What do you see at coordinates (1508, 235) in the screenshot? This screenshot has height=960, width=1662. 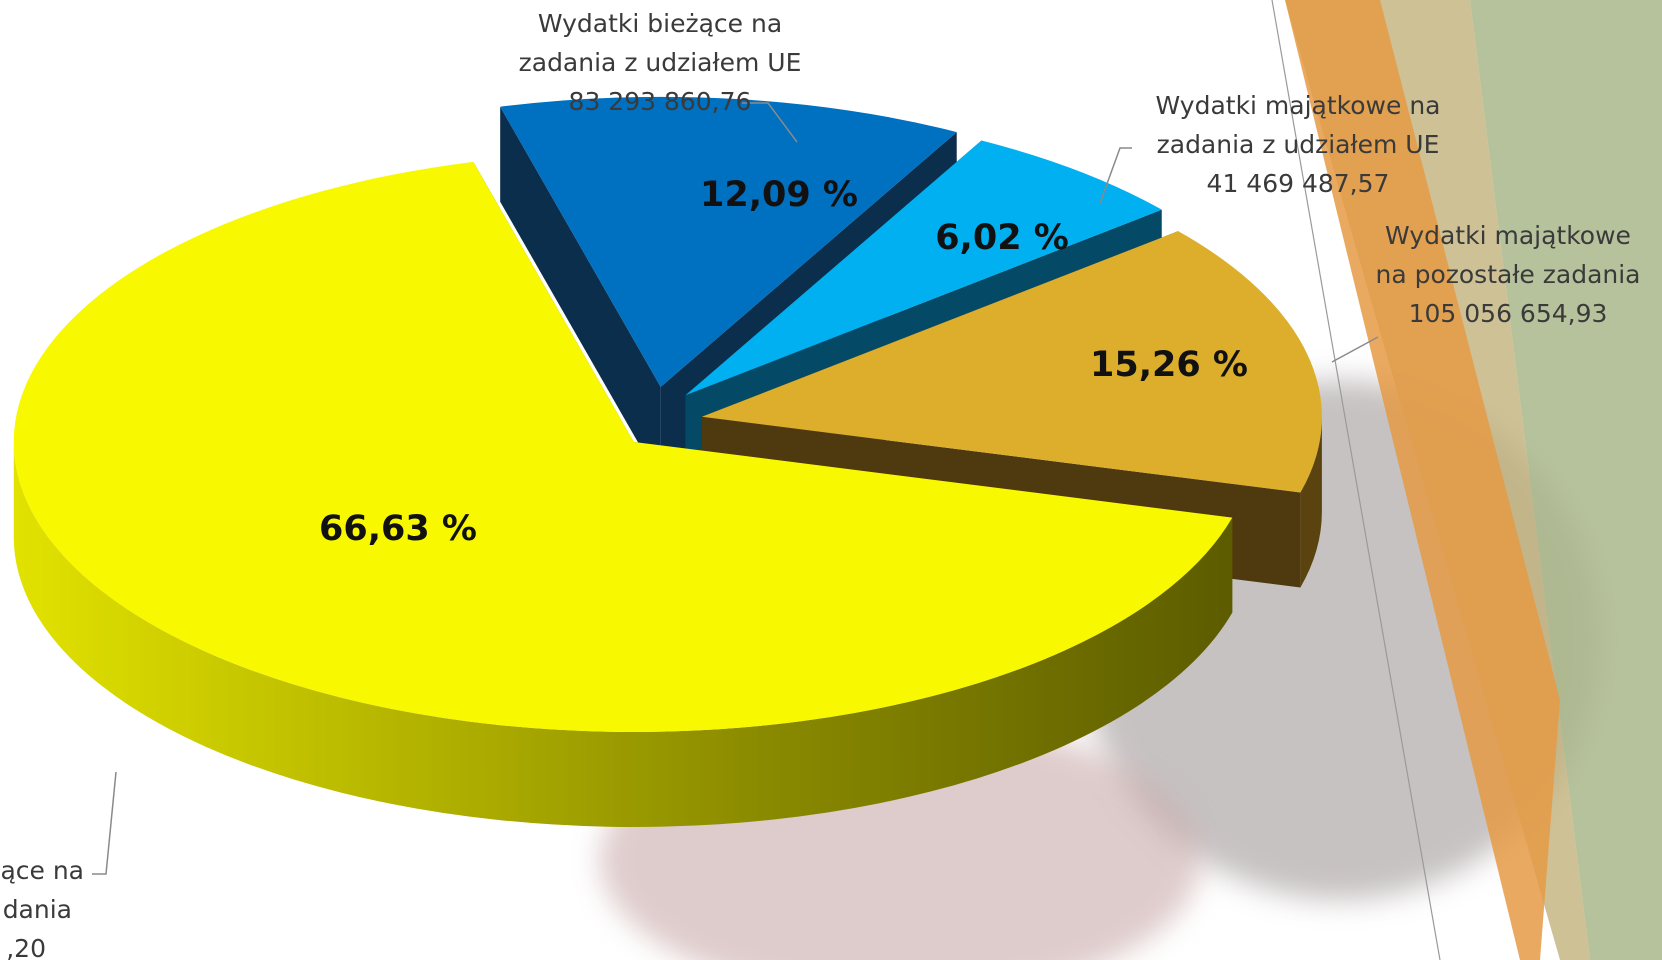 I see `category-label: Wydatki majątkowe` at bounding box center [1508, 235].